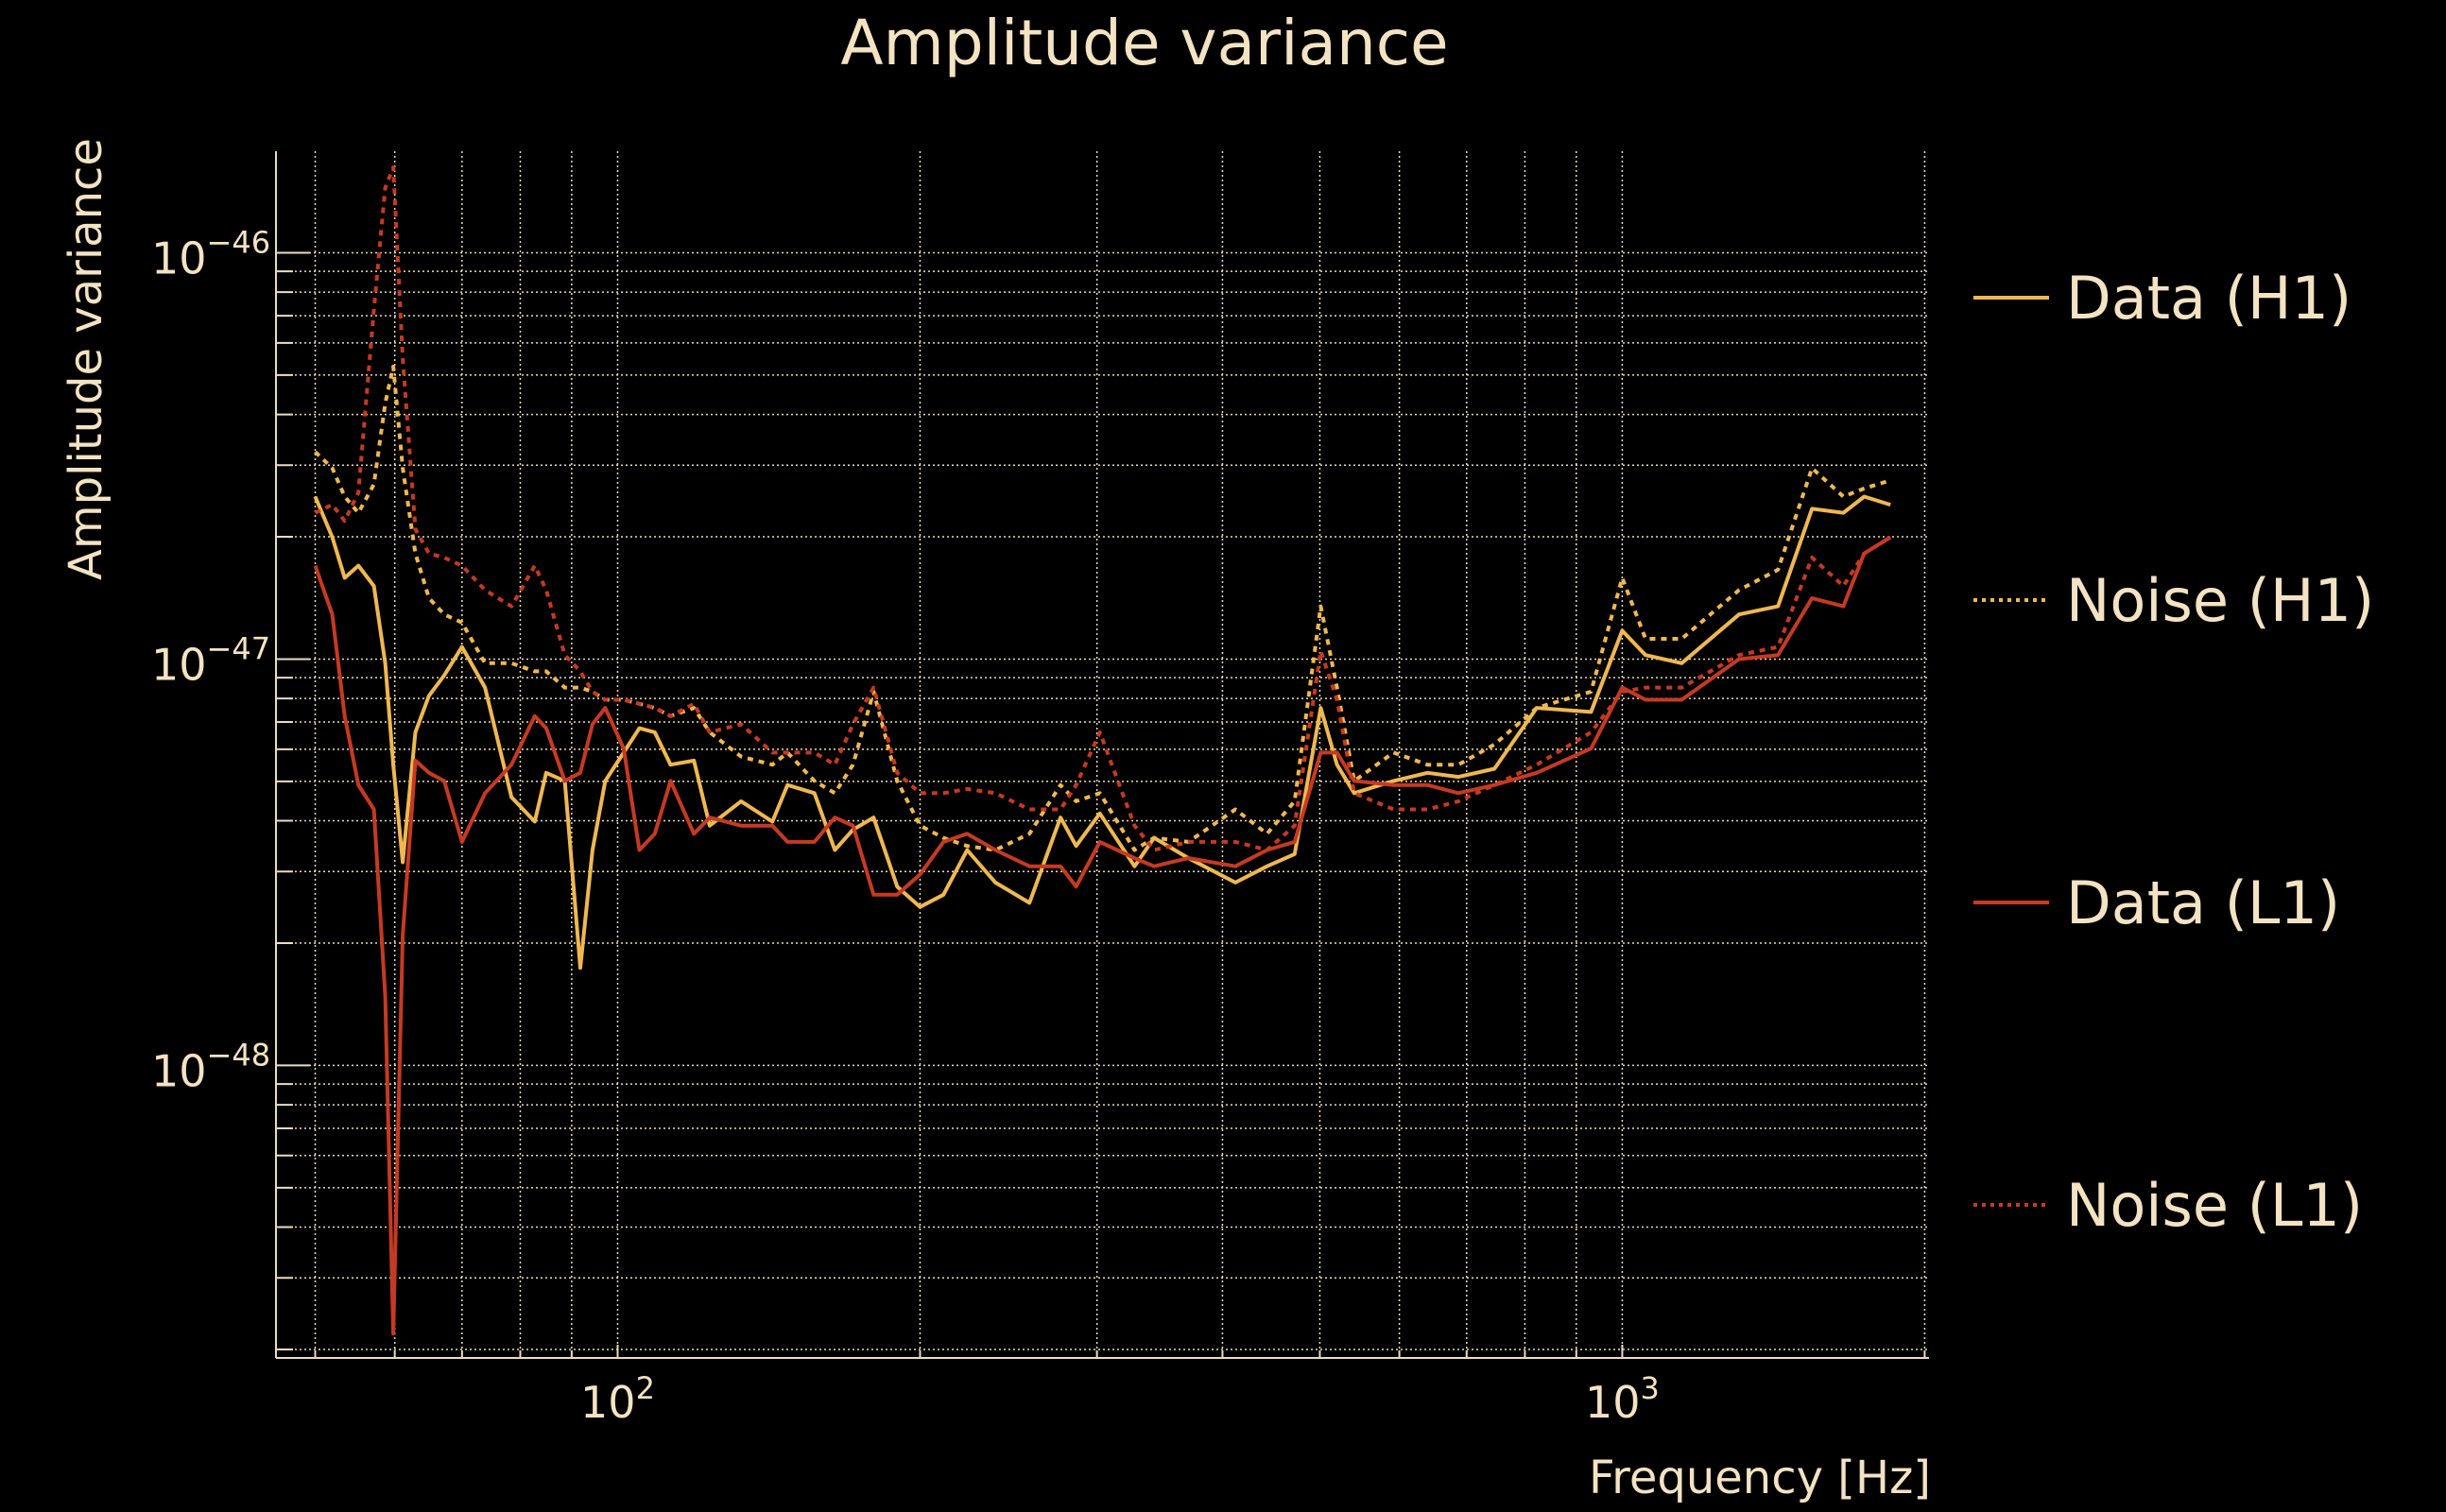  I want to click on y-tick-exponent: −47, so click(239, 648).